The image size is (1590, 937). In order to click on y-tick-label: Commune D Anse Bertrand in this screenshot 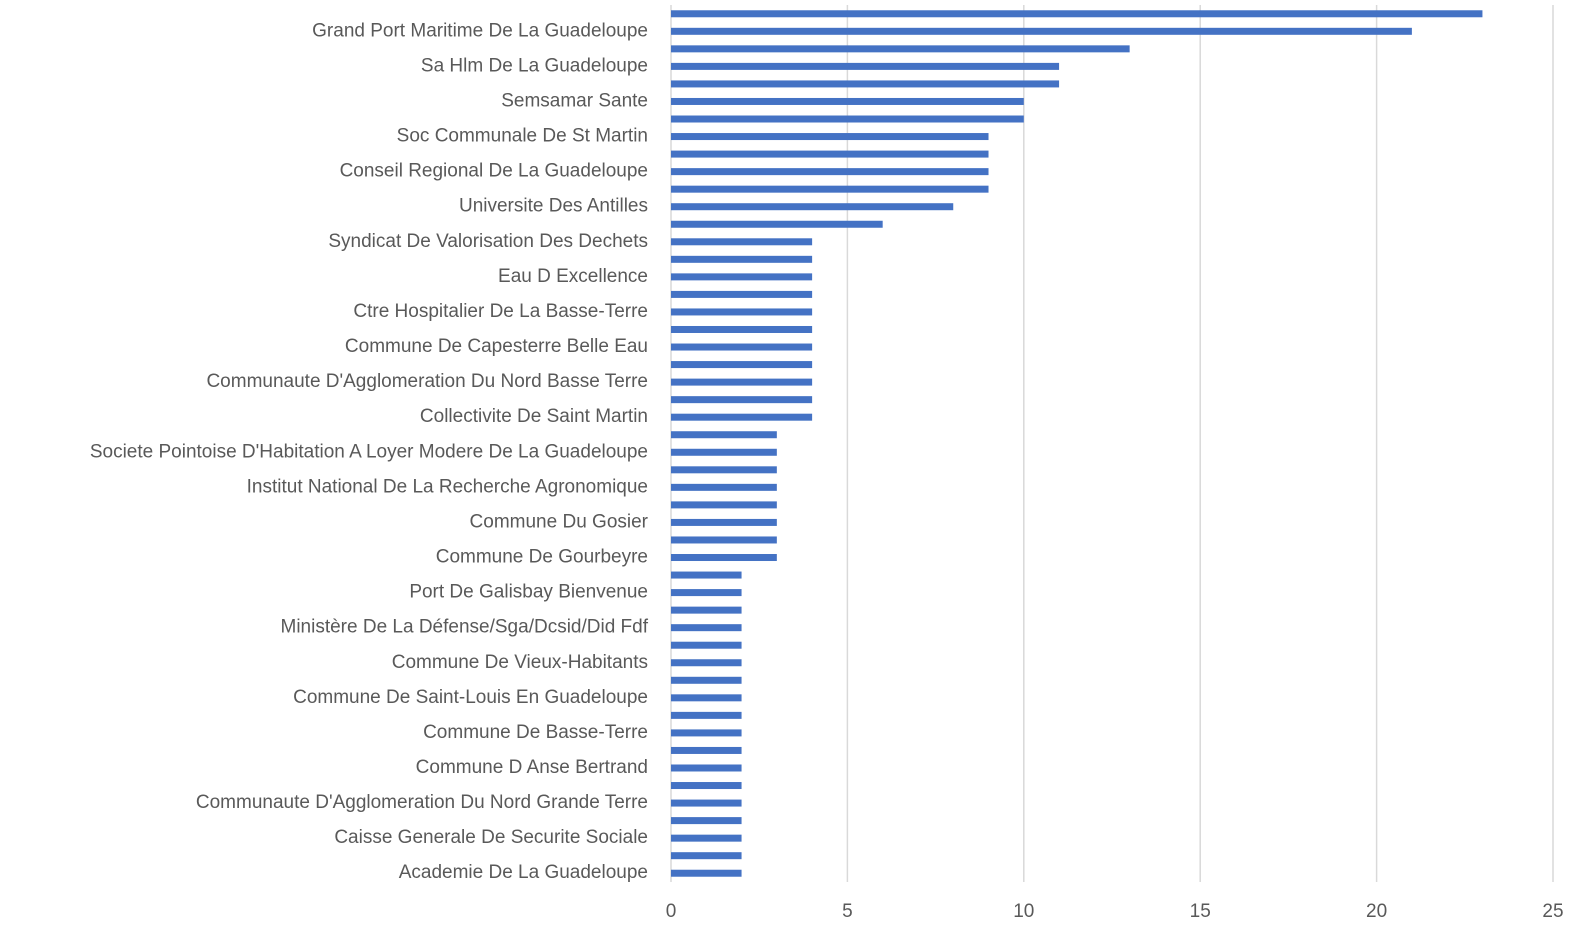, I will do `click(532, 767)`.